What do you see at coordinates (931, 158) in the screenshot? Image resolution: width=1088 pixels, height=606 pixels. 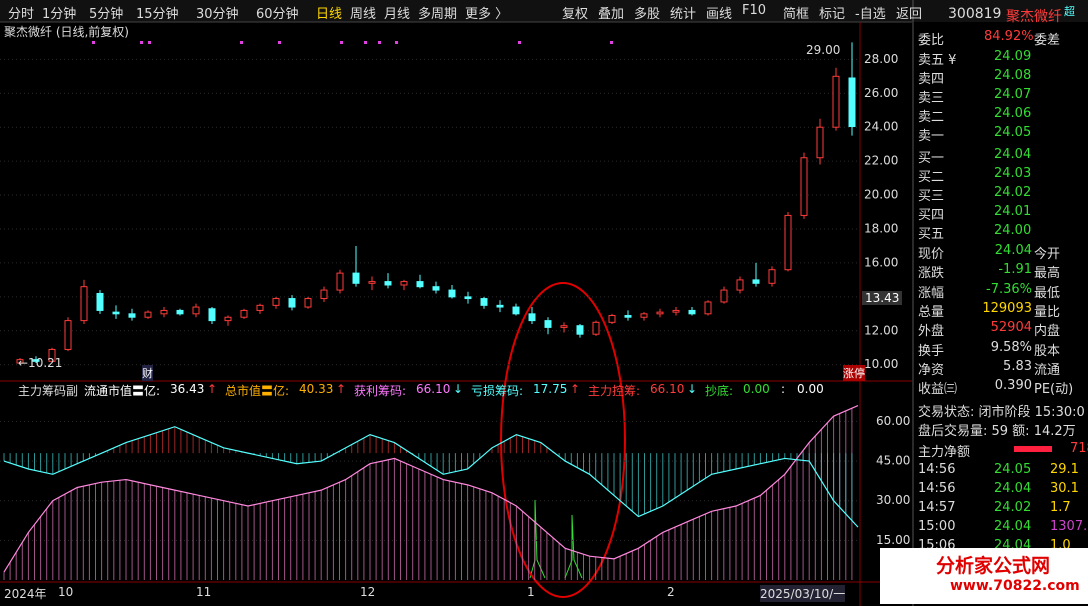 I see `bid-label: 买一` at bounding box center [931, 158].